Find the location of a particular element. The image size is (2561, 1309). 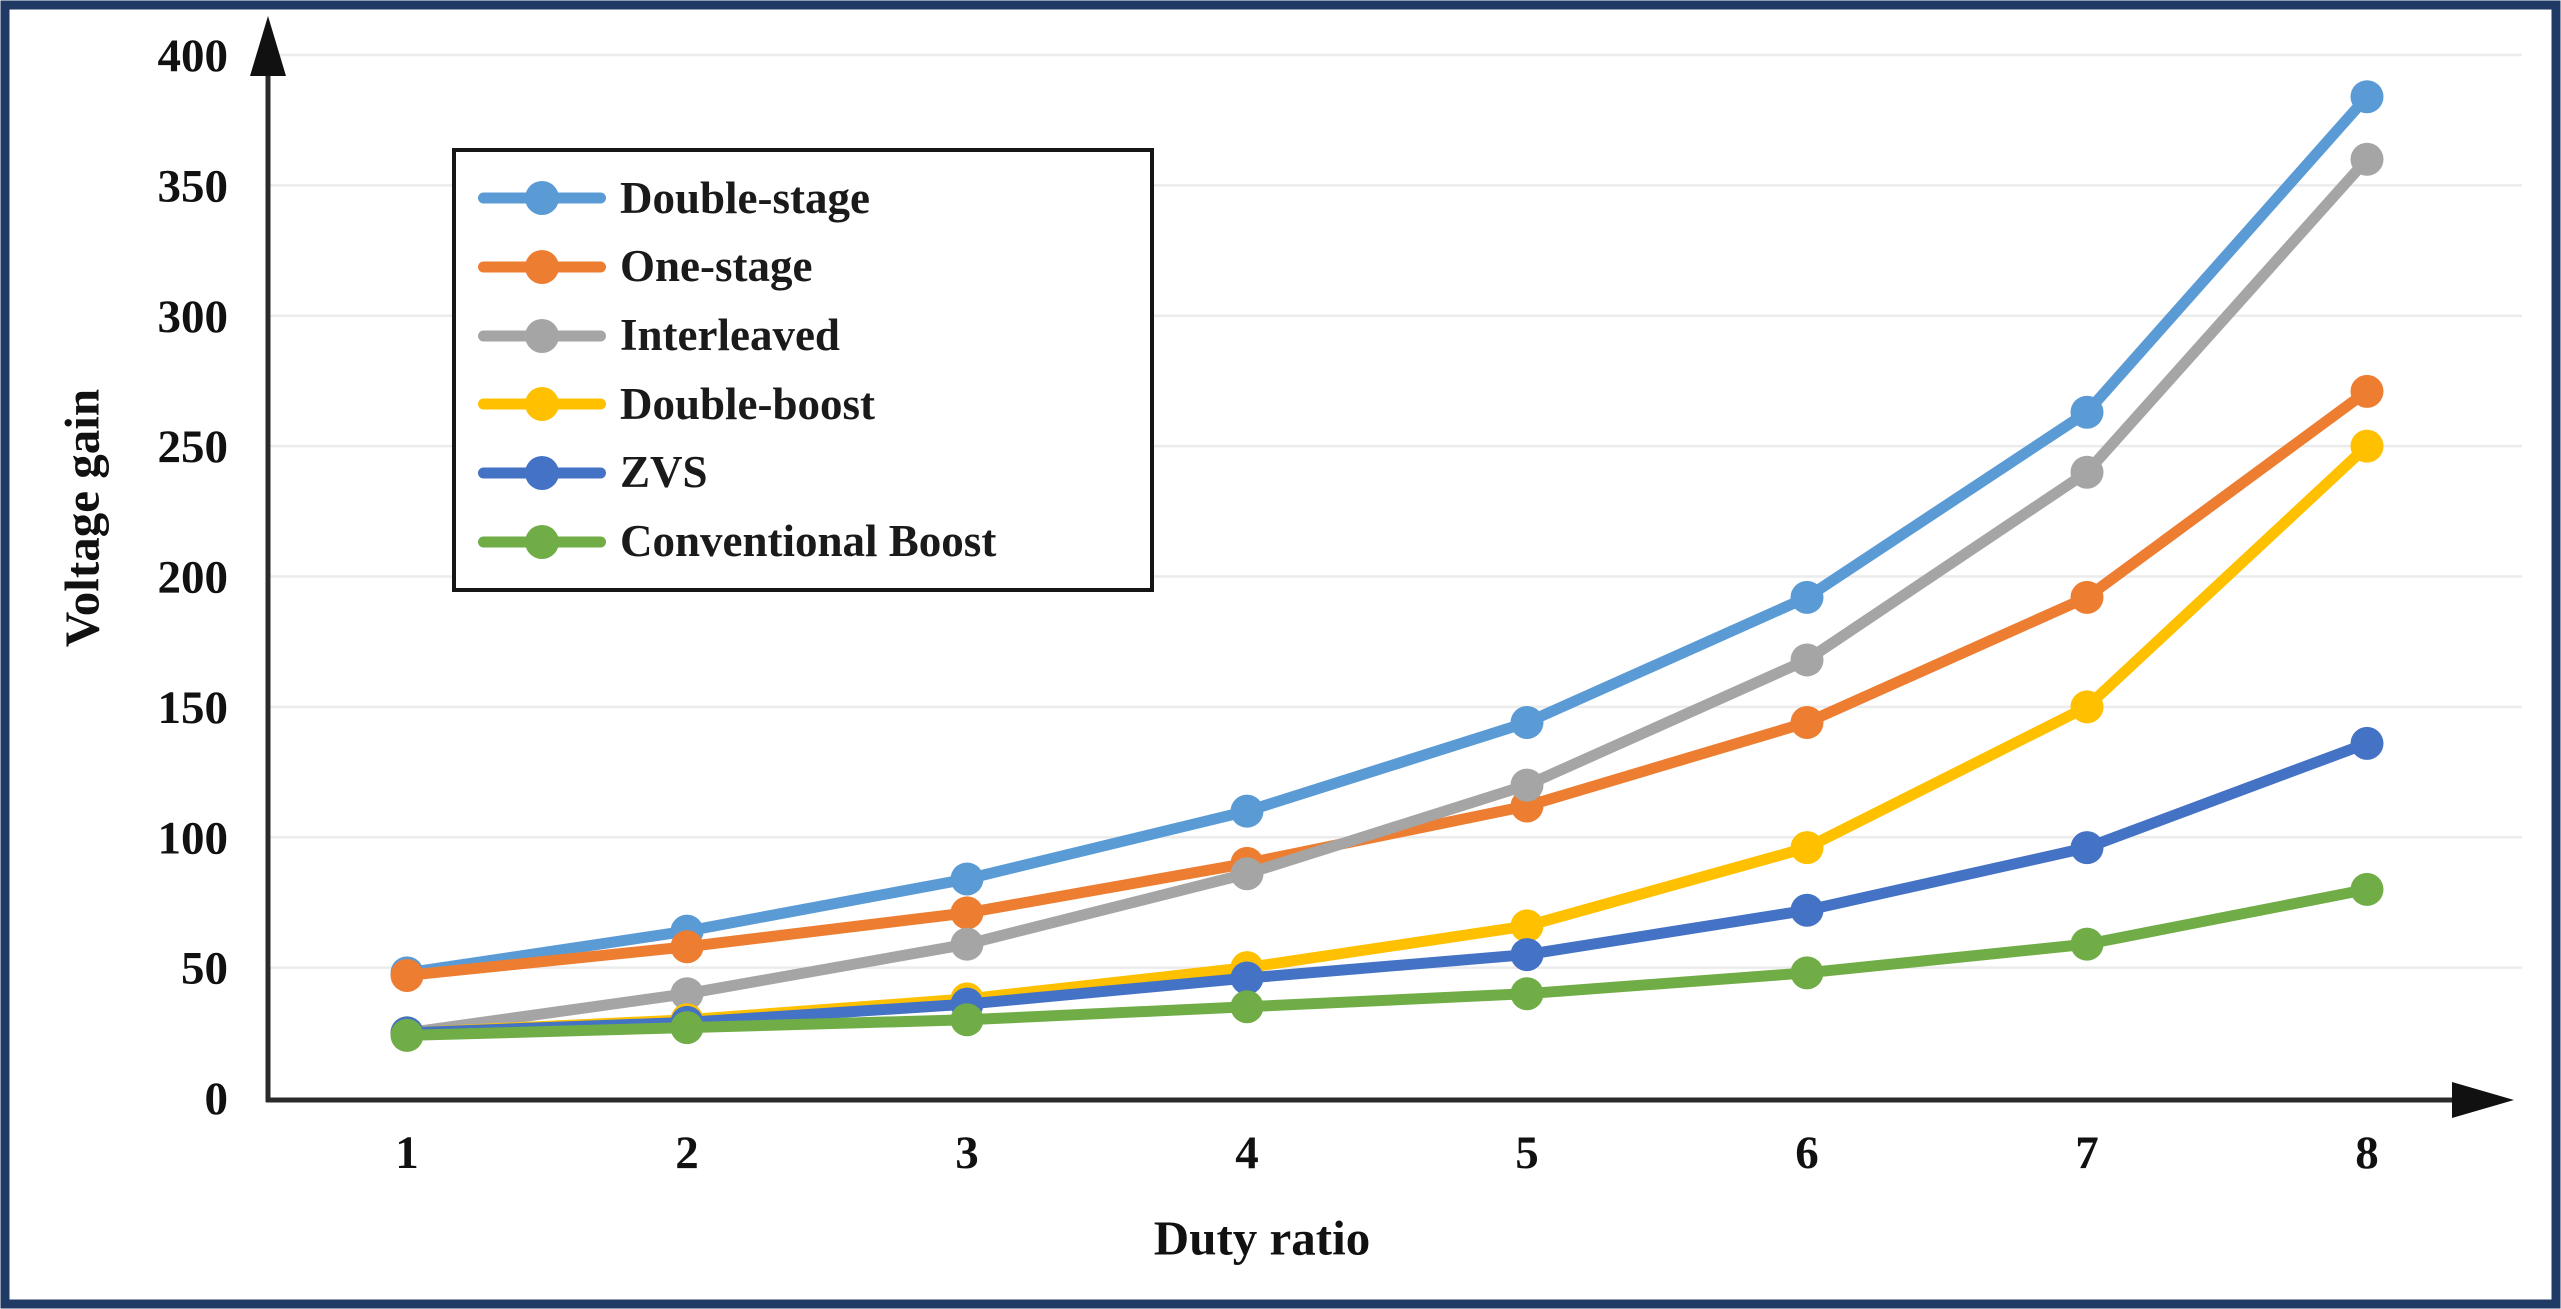

legend-label: Interleaved is located at coordinates (730, 335).